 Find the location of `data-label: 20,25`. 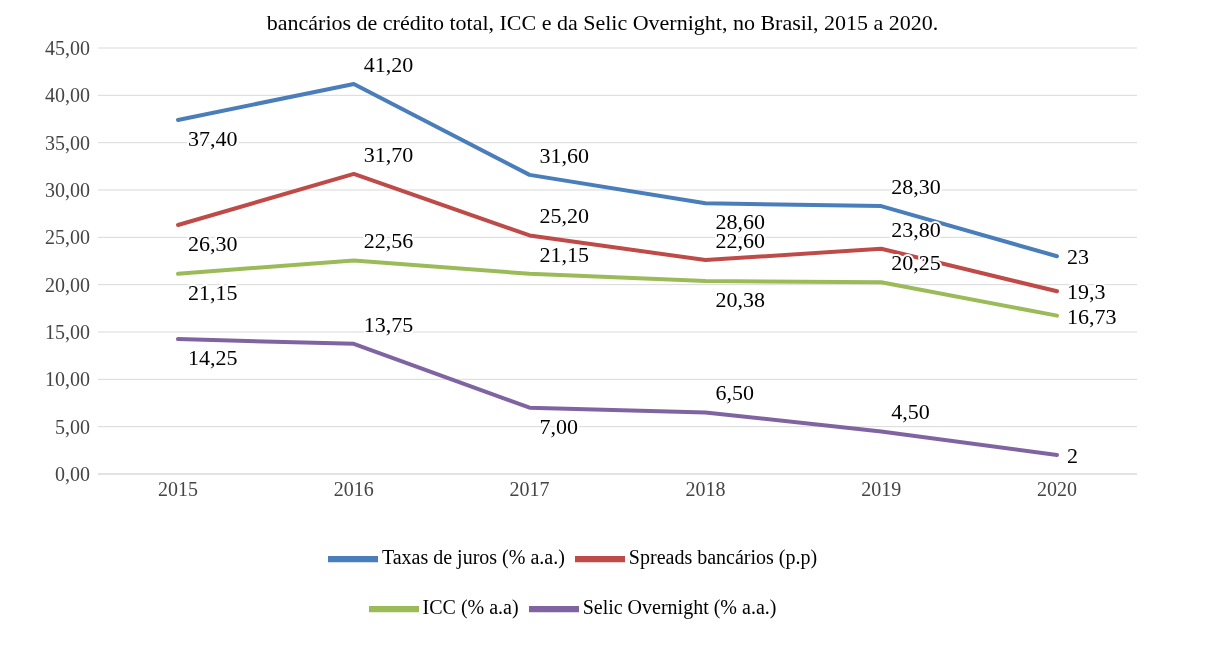

data-label: 20,25 is located at coordinates (916, 263).